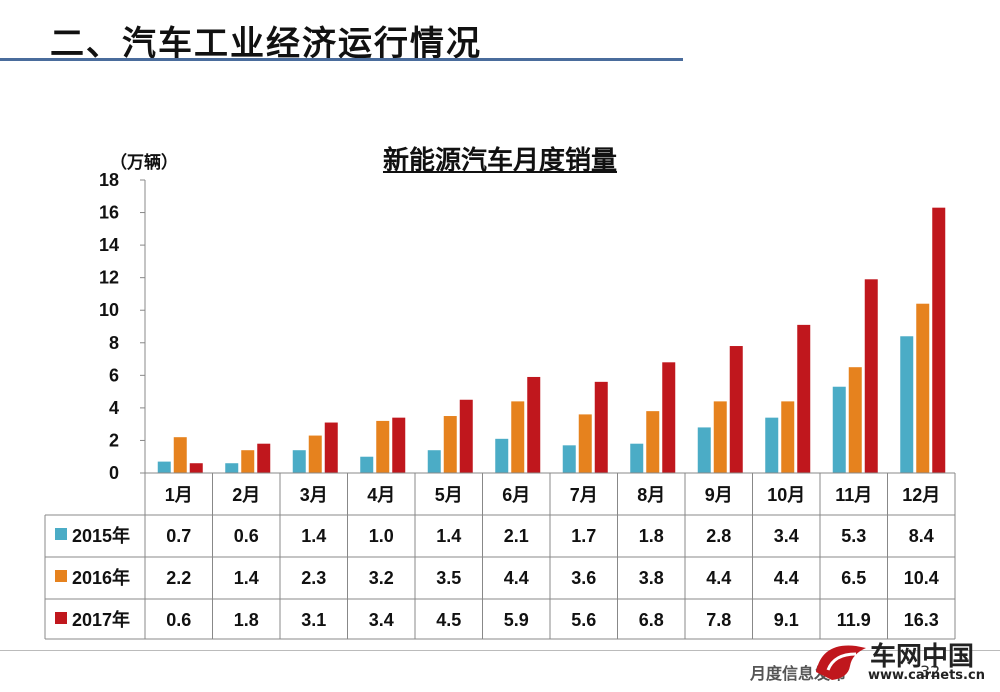 This screenshot has width=1000, height=692. I want to click on watermark-url: www.carnets.cn, so click(926, 675).